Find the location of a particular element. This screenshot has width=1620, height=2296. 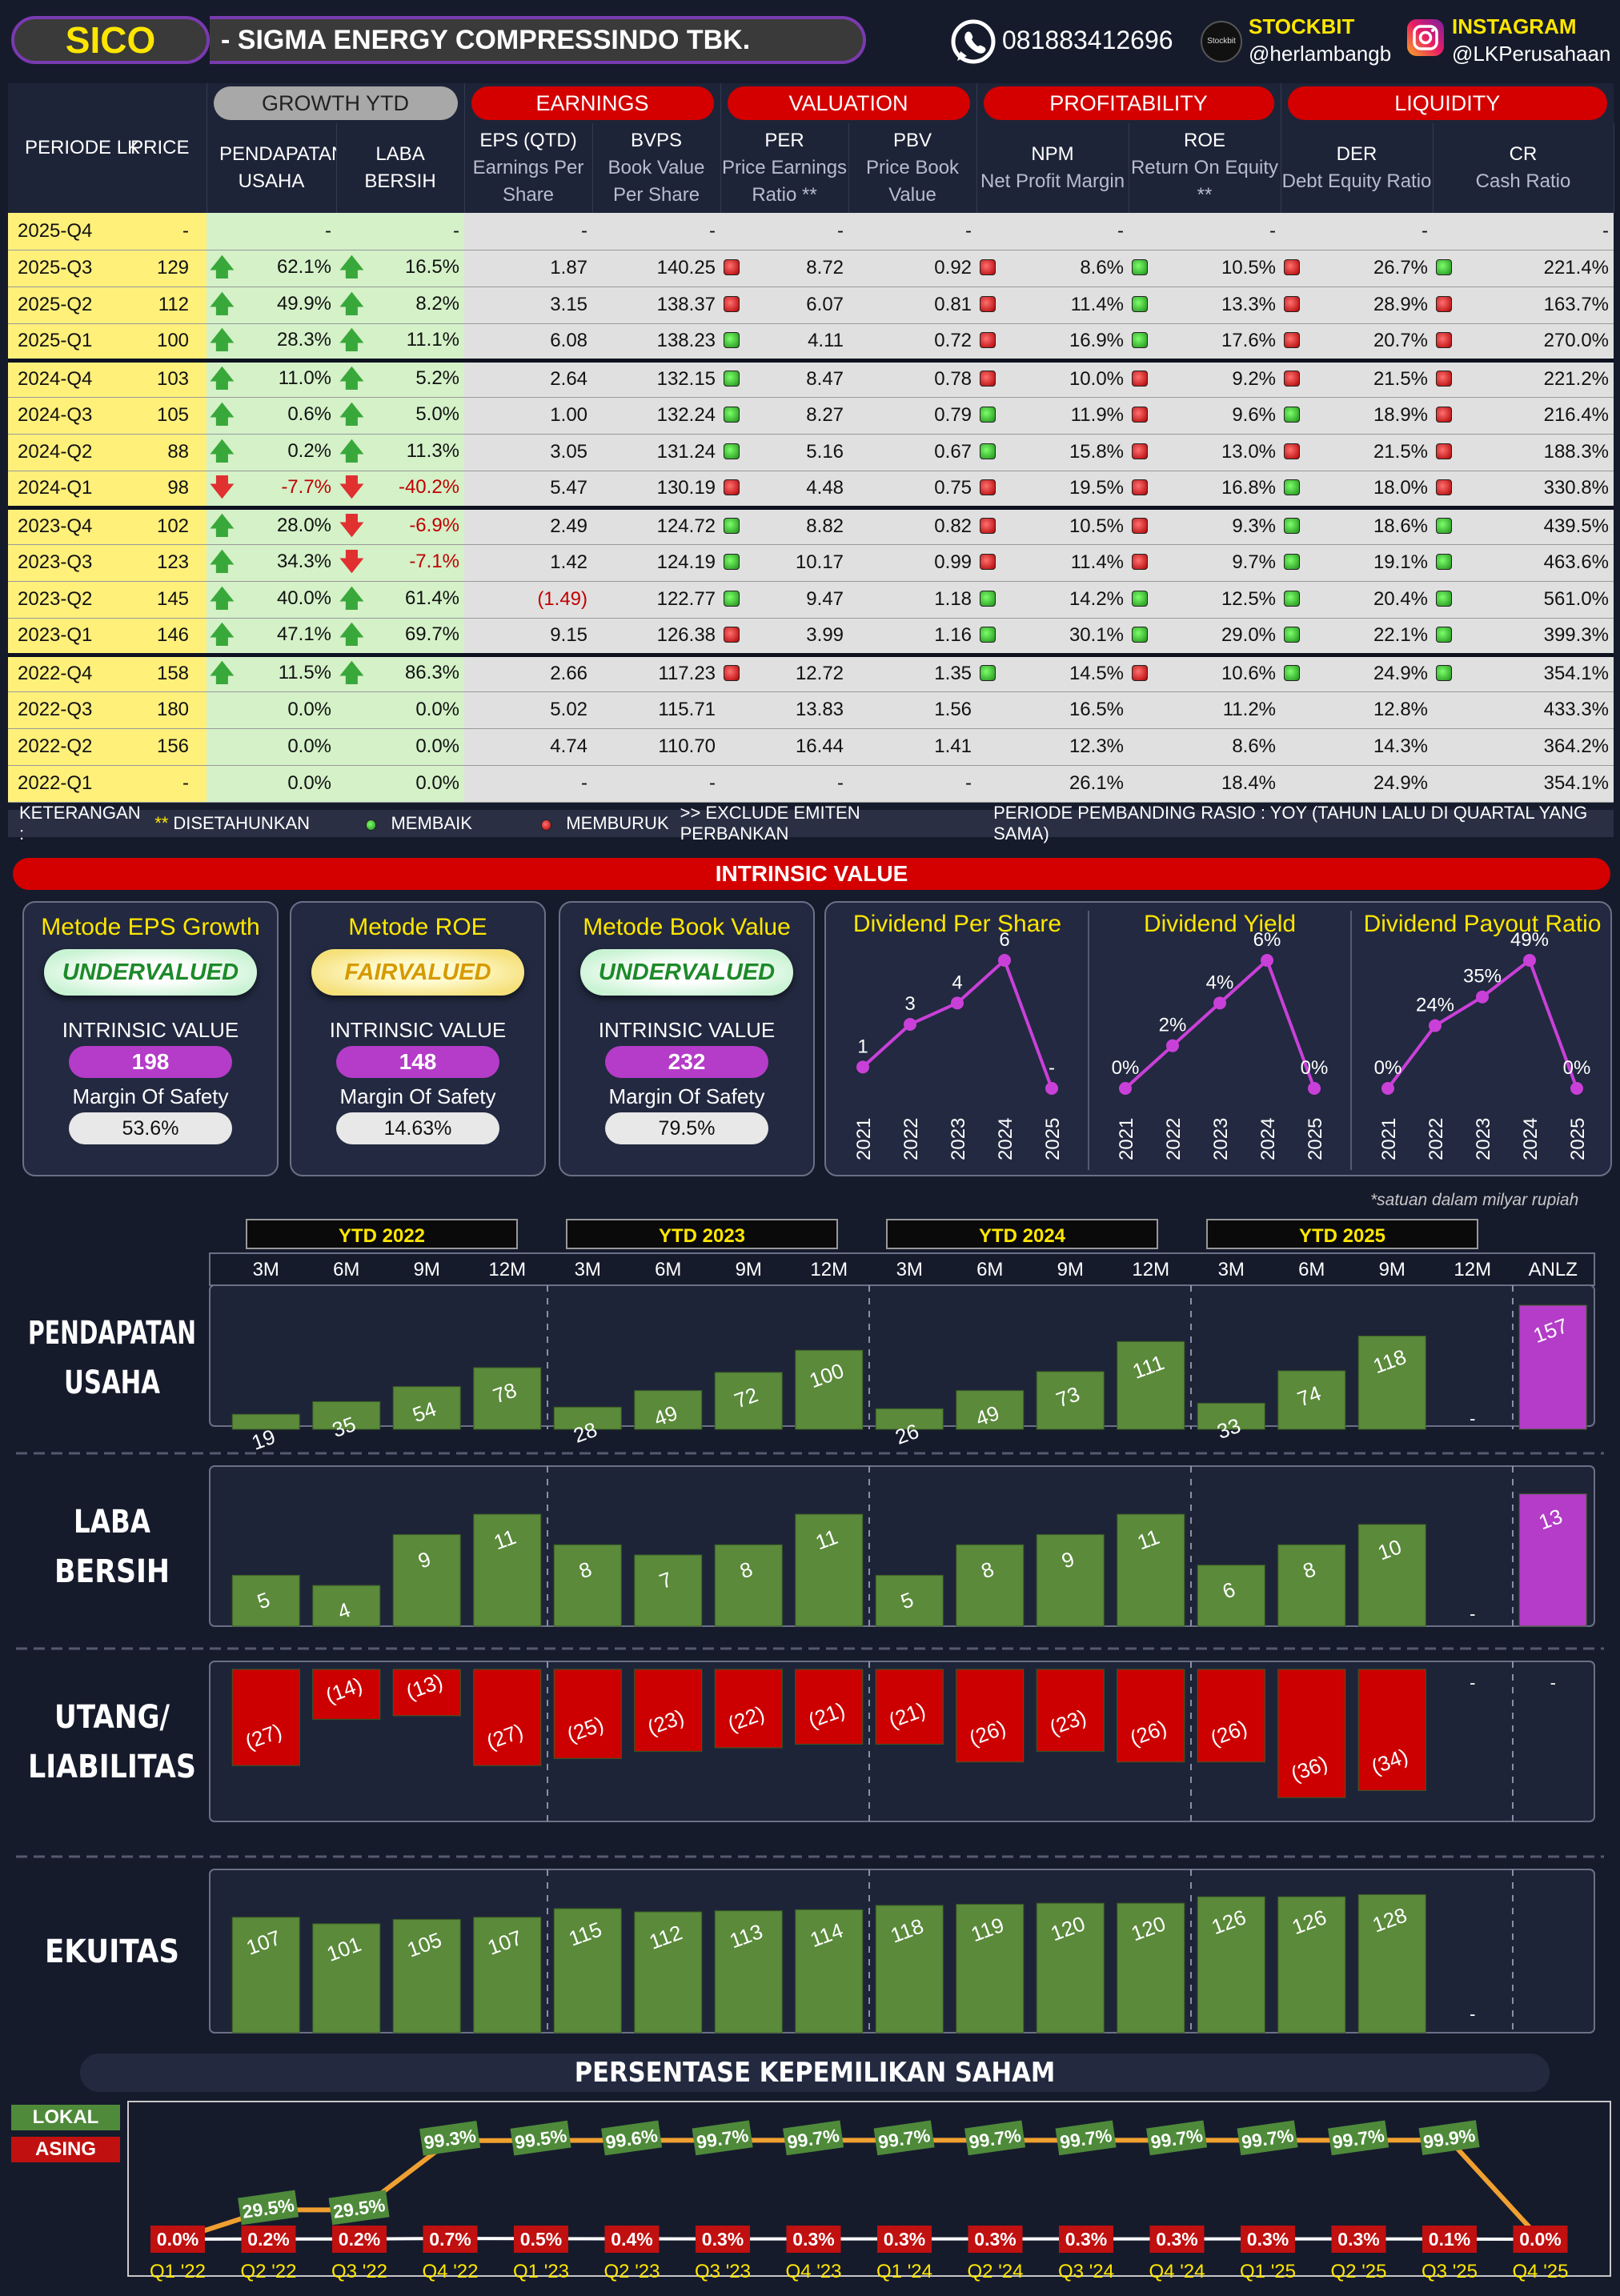

cell-periode: 2024-Q3 is located at coordinates (59, 416).